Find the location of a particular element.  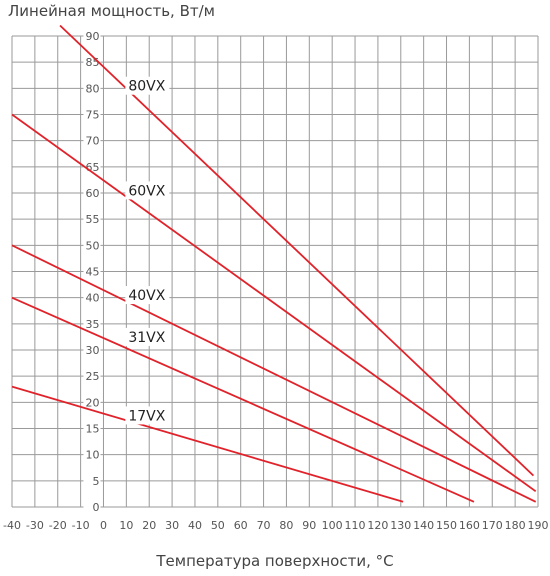

series-label-60vx: 60VX is located at coordinates (146, 191).